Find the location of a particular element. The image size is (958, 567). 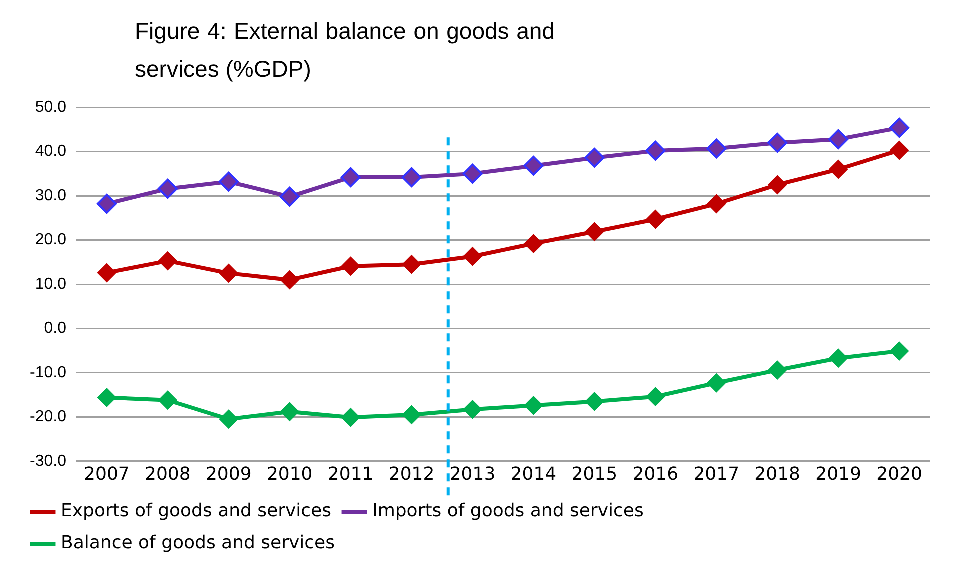

legend-label: Exports of goods and services is located at coordinates (196, 511).